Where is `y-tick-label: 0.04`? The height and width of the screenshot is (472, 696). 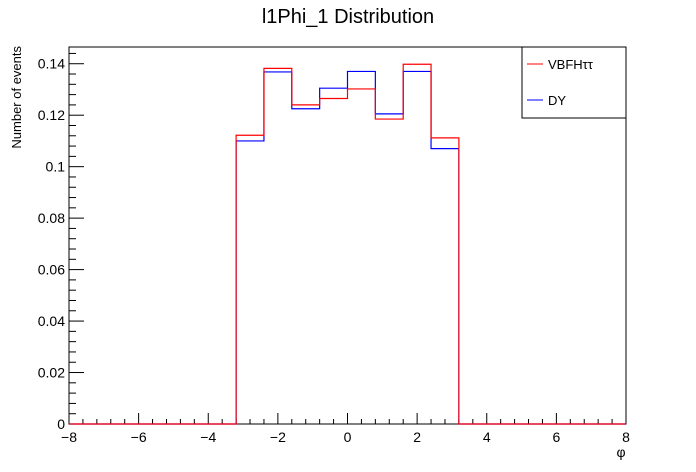 y-tick-label: 0.04 is located at coordinates (51, 321).